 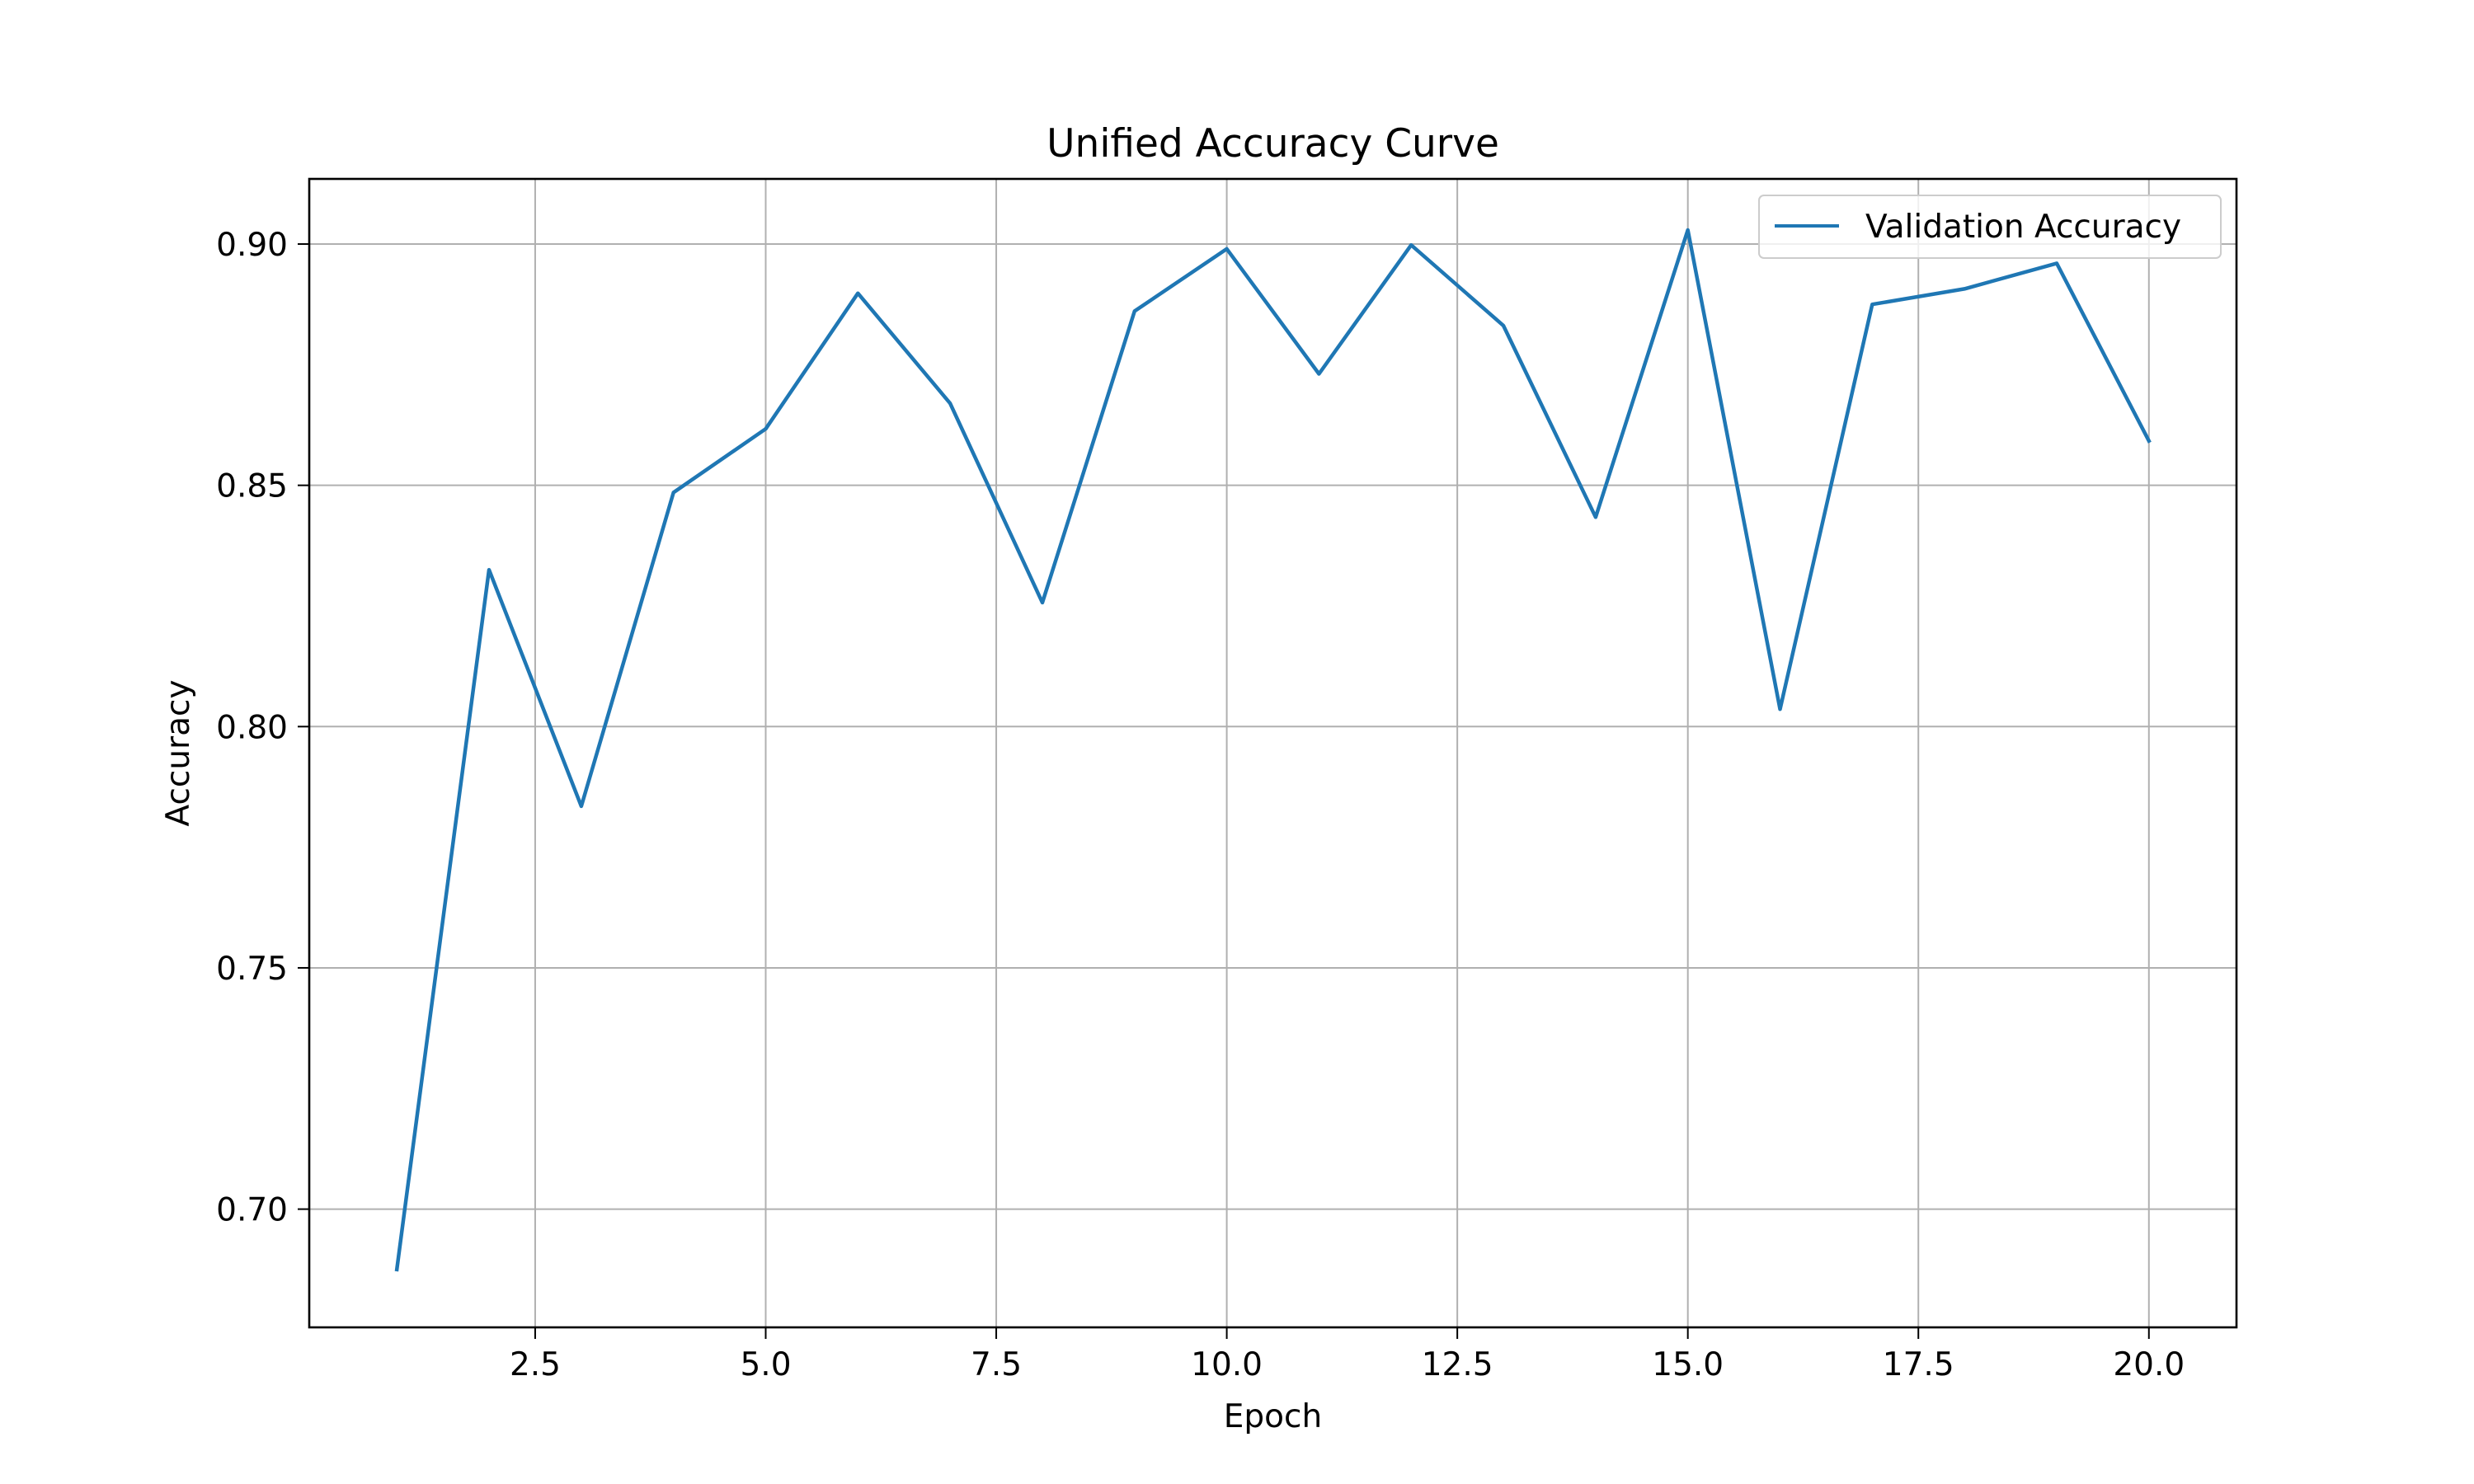 I want to click on y-tick-label: 0.75, so click(x=252, y=969).